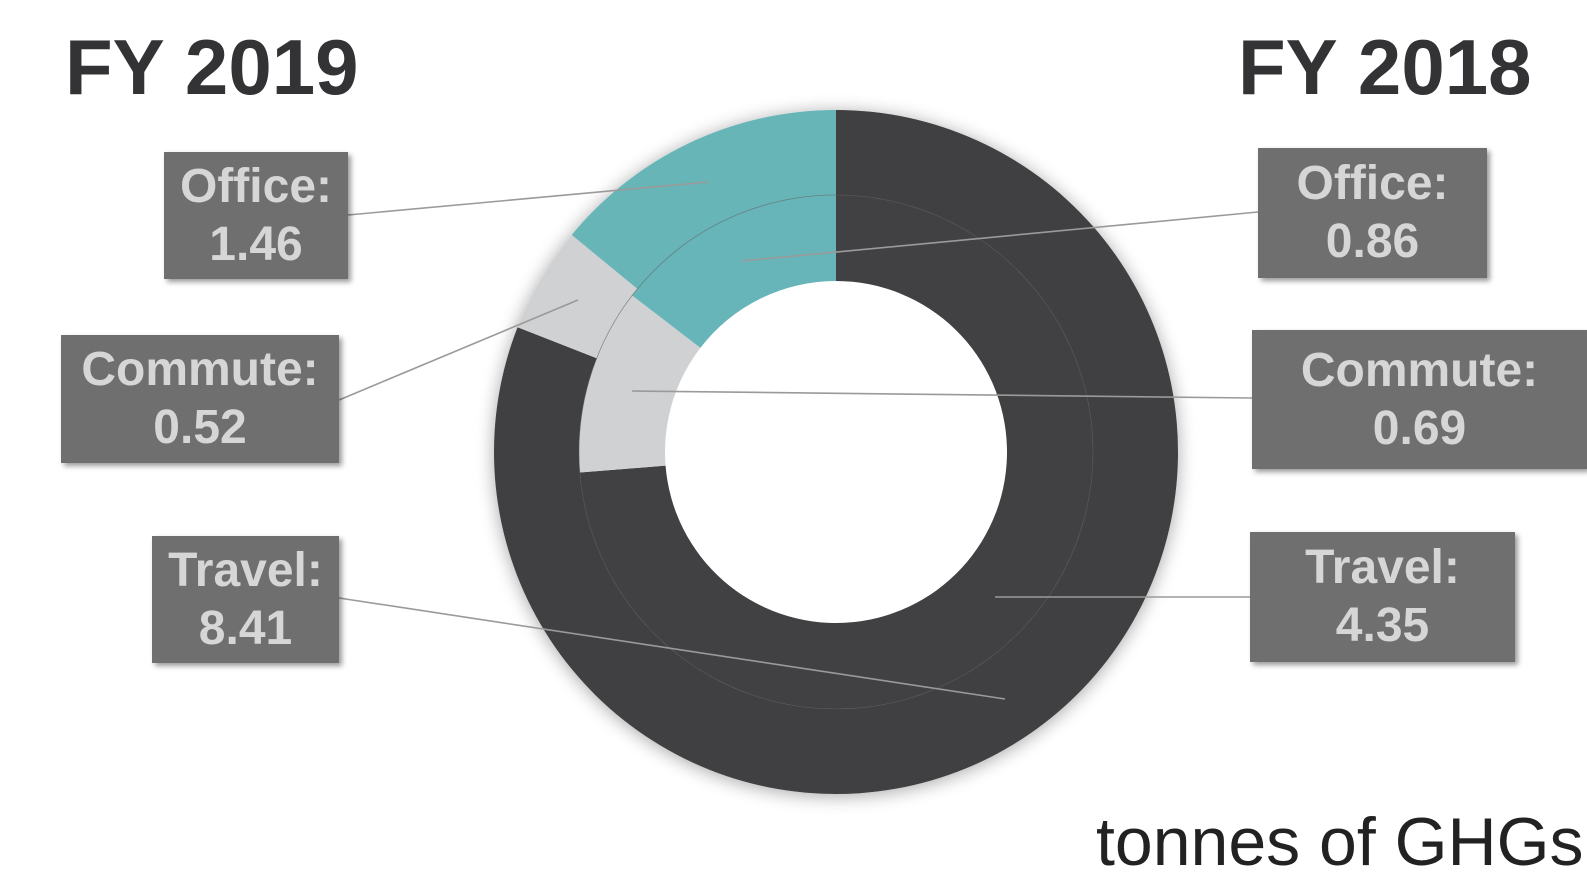 The width and height of the screenshot is (1587, 884). What do you see at coordinates (942, 394) in the screenshot?
I see `leader-commute-fy2018` at bounding box center [942, 394].